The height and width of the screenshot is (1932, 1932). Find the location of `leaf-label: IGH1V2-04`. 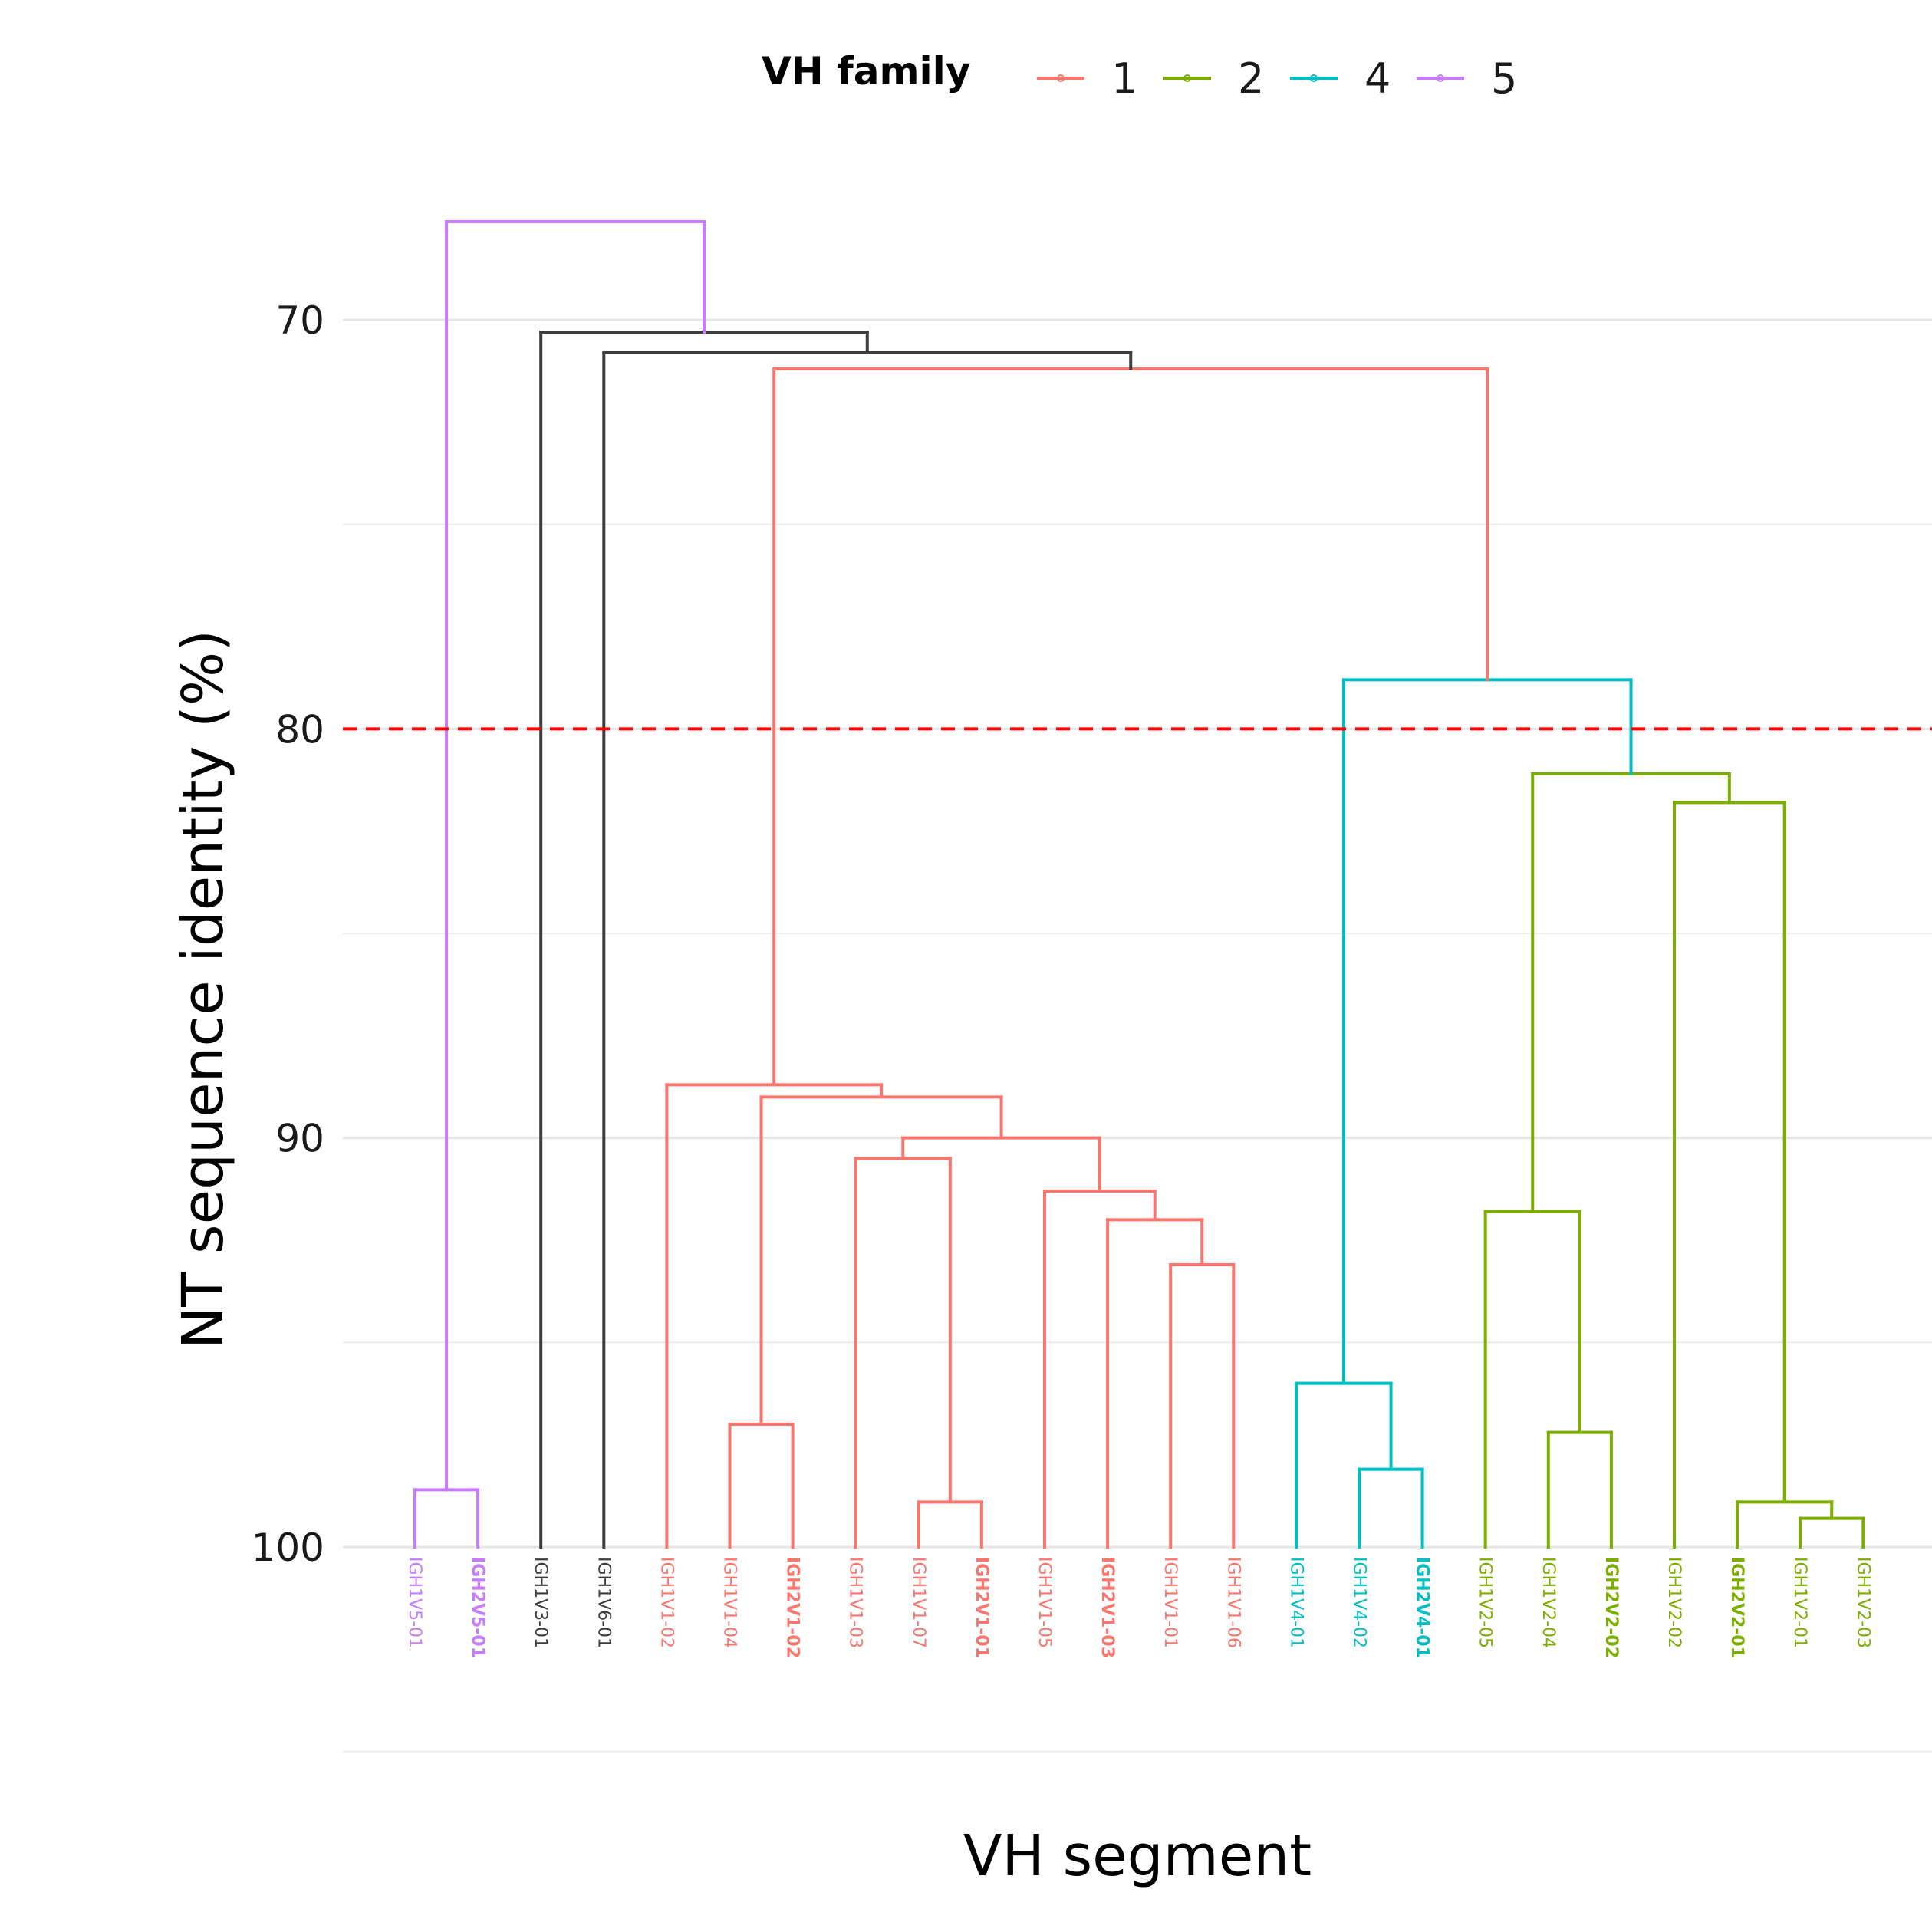

leaf-label: IGH1V2-04 is located at coordinates (1548, 1602).